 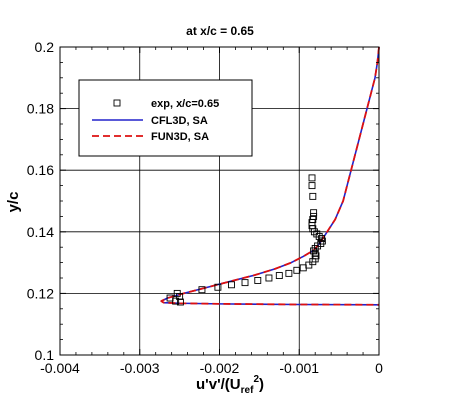 I want to click on legend-label-cfl3d: CFL3D, SA, so click(x=179, y=121).